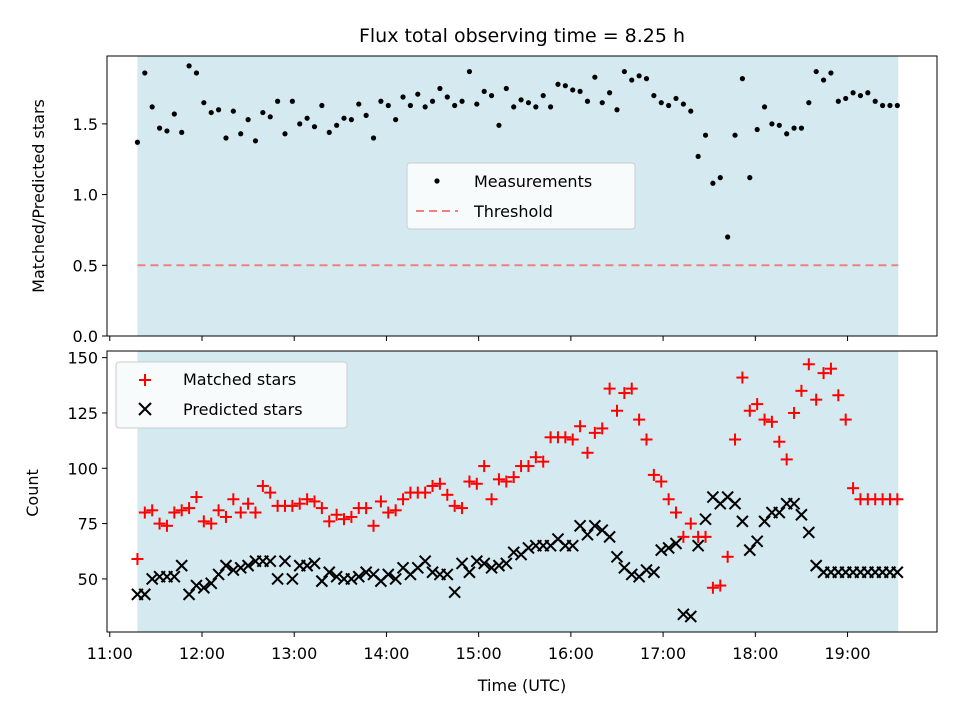 Image resolution: width=960 pixels, height=725 pixels. I want to click on x-axis-label: Time (UTC), so click(521, 685).